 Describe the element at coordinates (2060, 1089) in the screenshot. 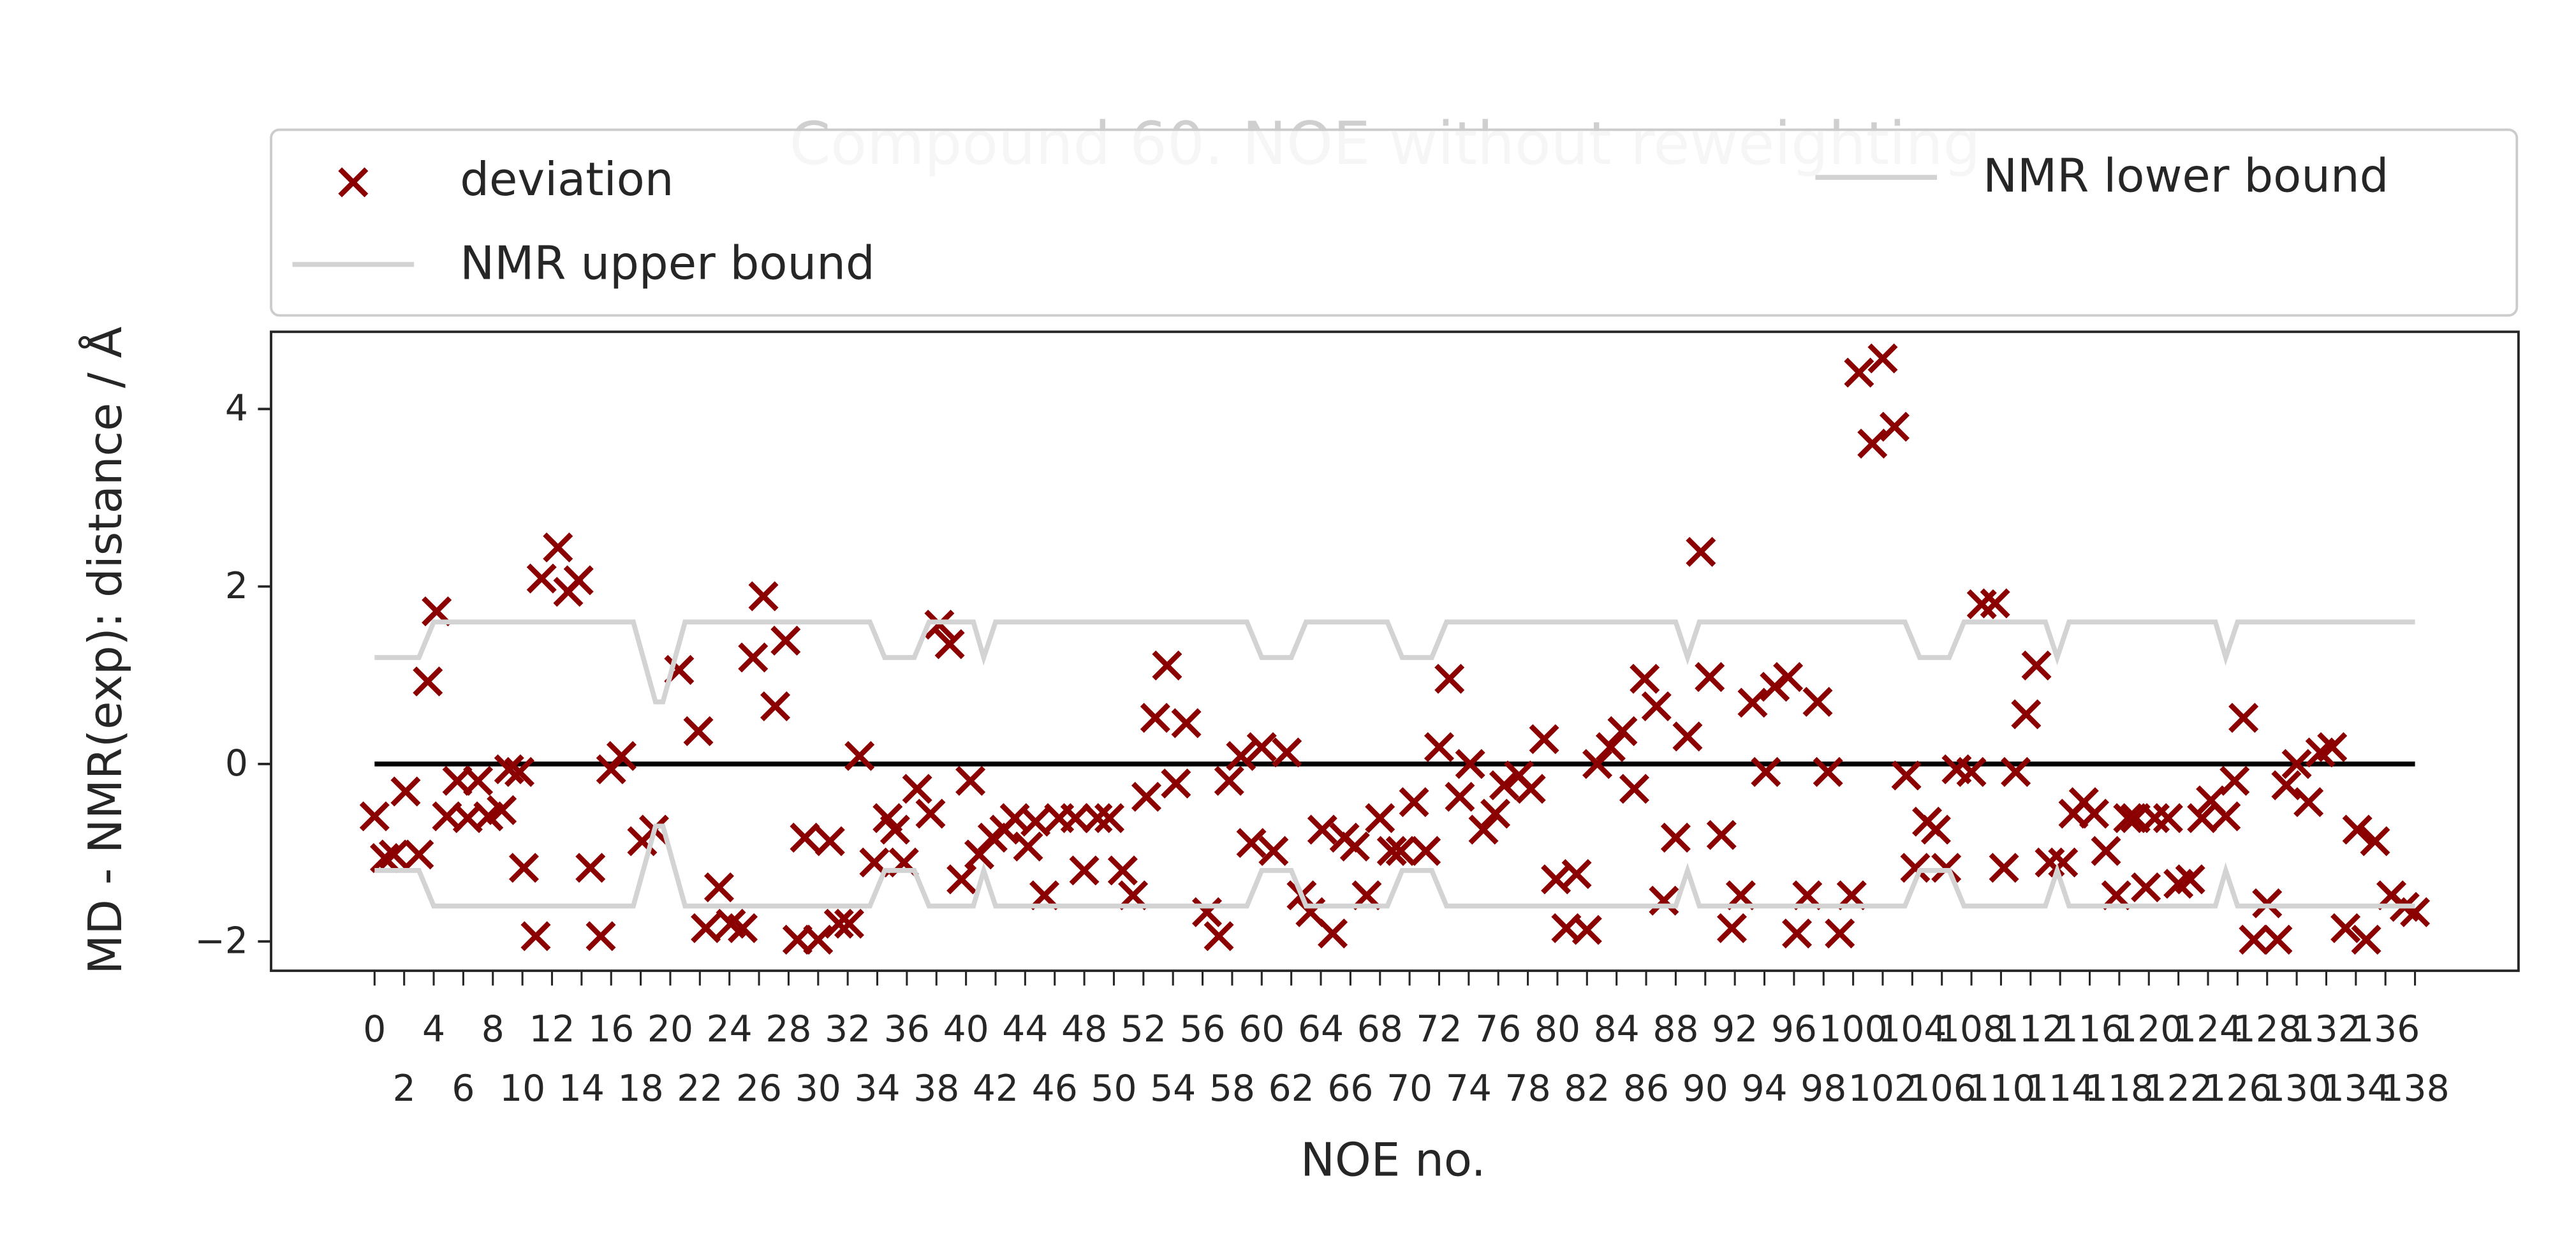

I see `x-tick-label: 114` at that location.